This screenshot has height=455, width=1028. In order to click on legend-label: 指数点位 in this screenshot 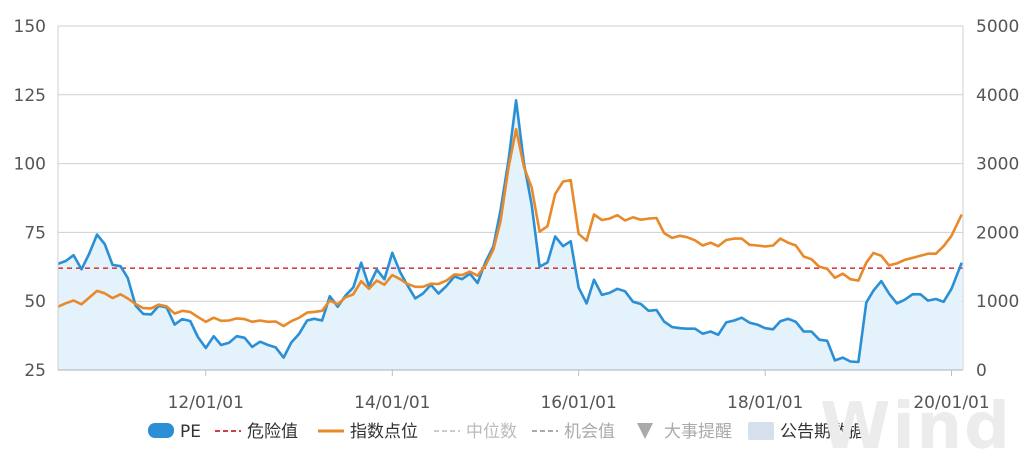, I will do `click(384, 432)`.